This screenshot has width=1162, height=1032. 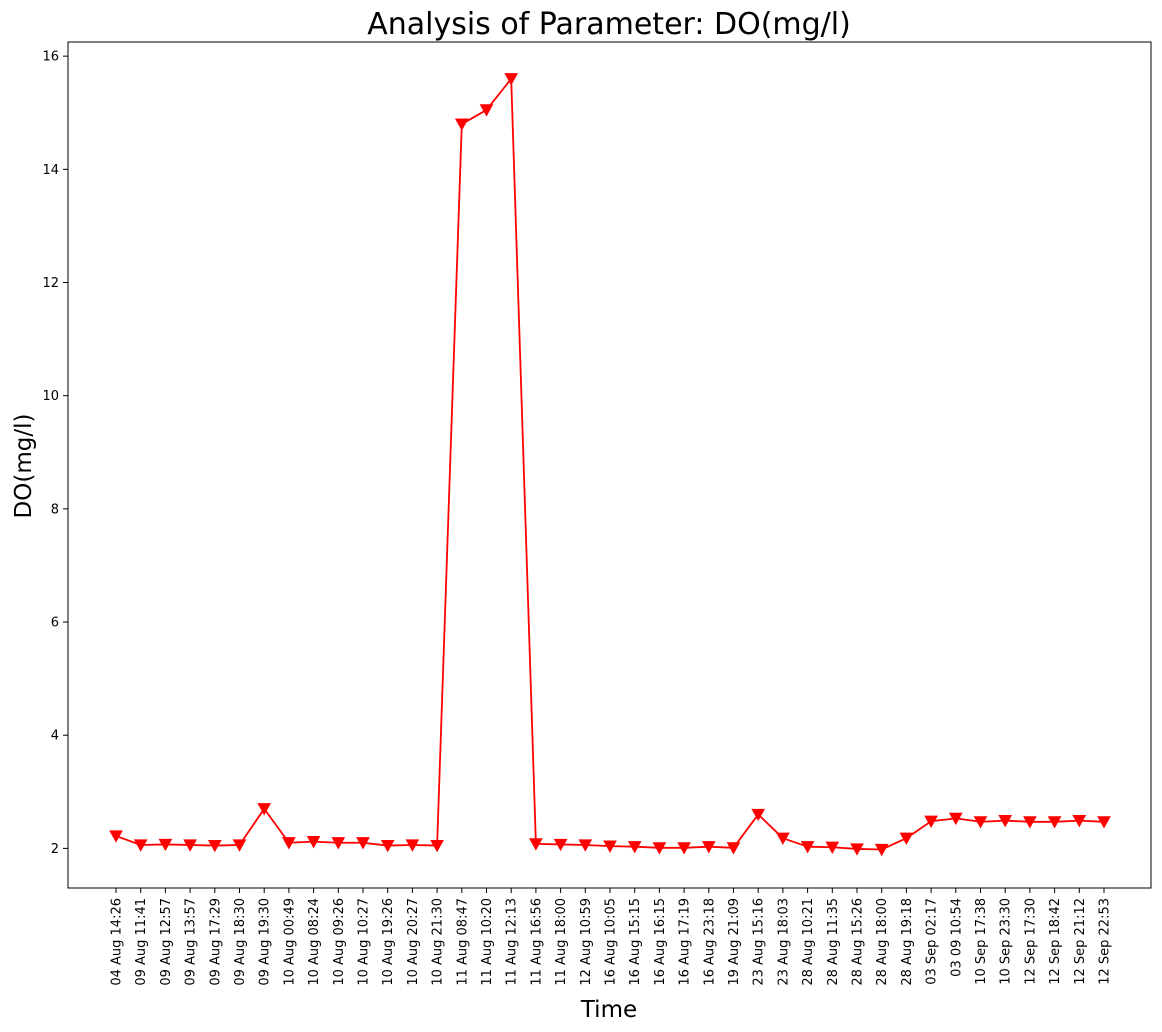 What do you see at coordinates (660, 942) in the screenshot?
I see `x-tick-label: 16 Aug 16:15` at bounding box center [660, 942].